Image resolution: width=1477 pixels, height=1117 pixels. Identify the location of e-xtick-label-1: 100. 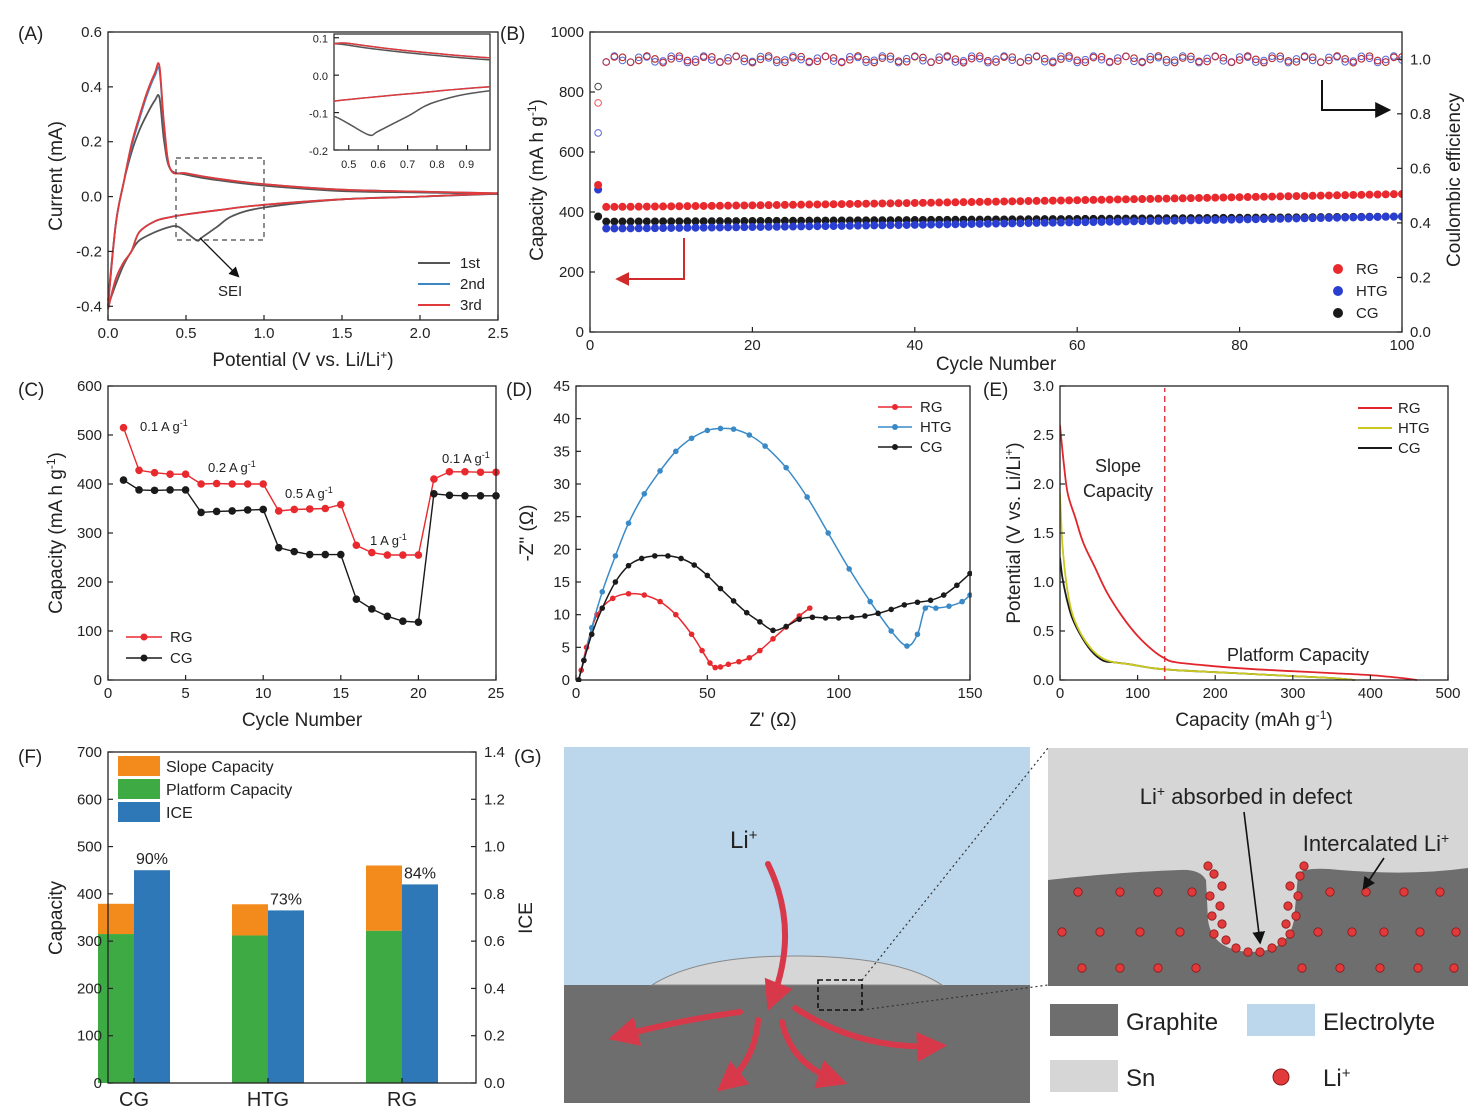
(1137, 693).